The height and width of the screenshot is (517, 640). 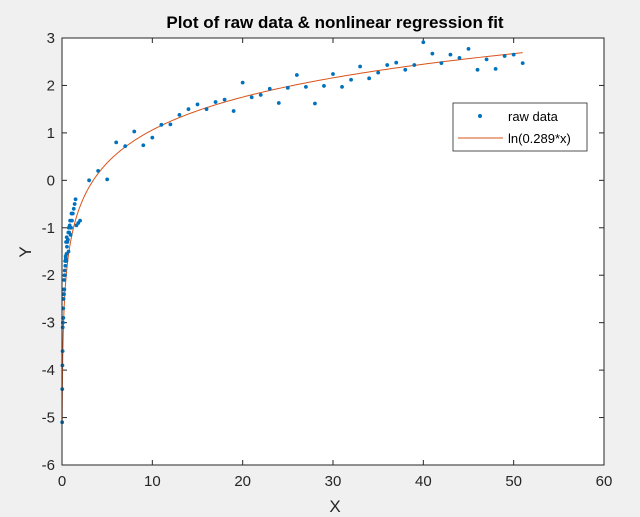 What do you see at coordinates (423, 481) in the screenshot?
I see `x-tick-label: 40` at bounding box center [423, 481].